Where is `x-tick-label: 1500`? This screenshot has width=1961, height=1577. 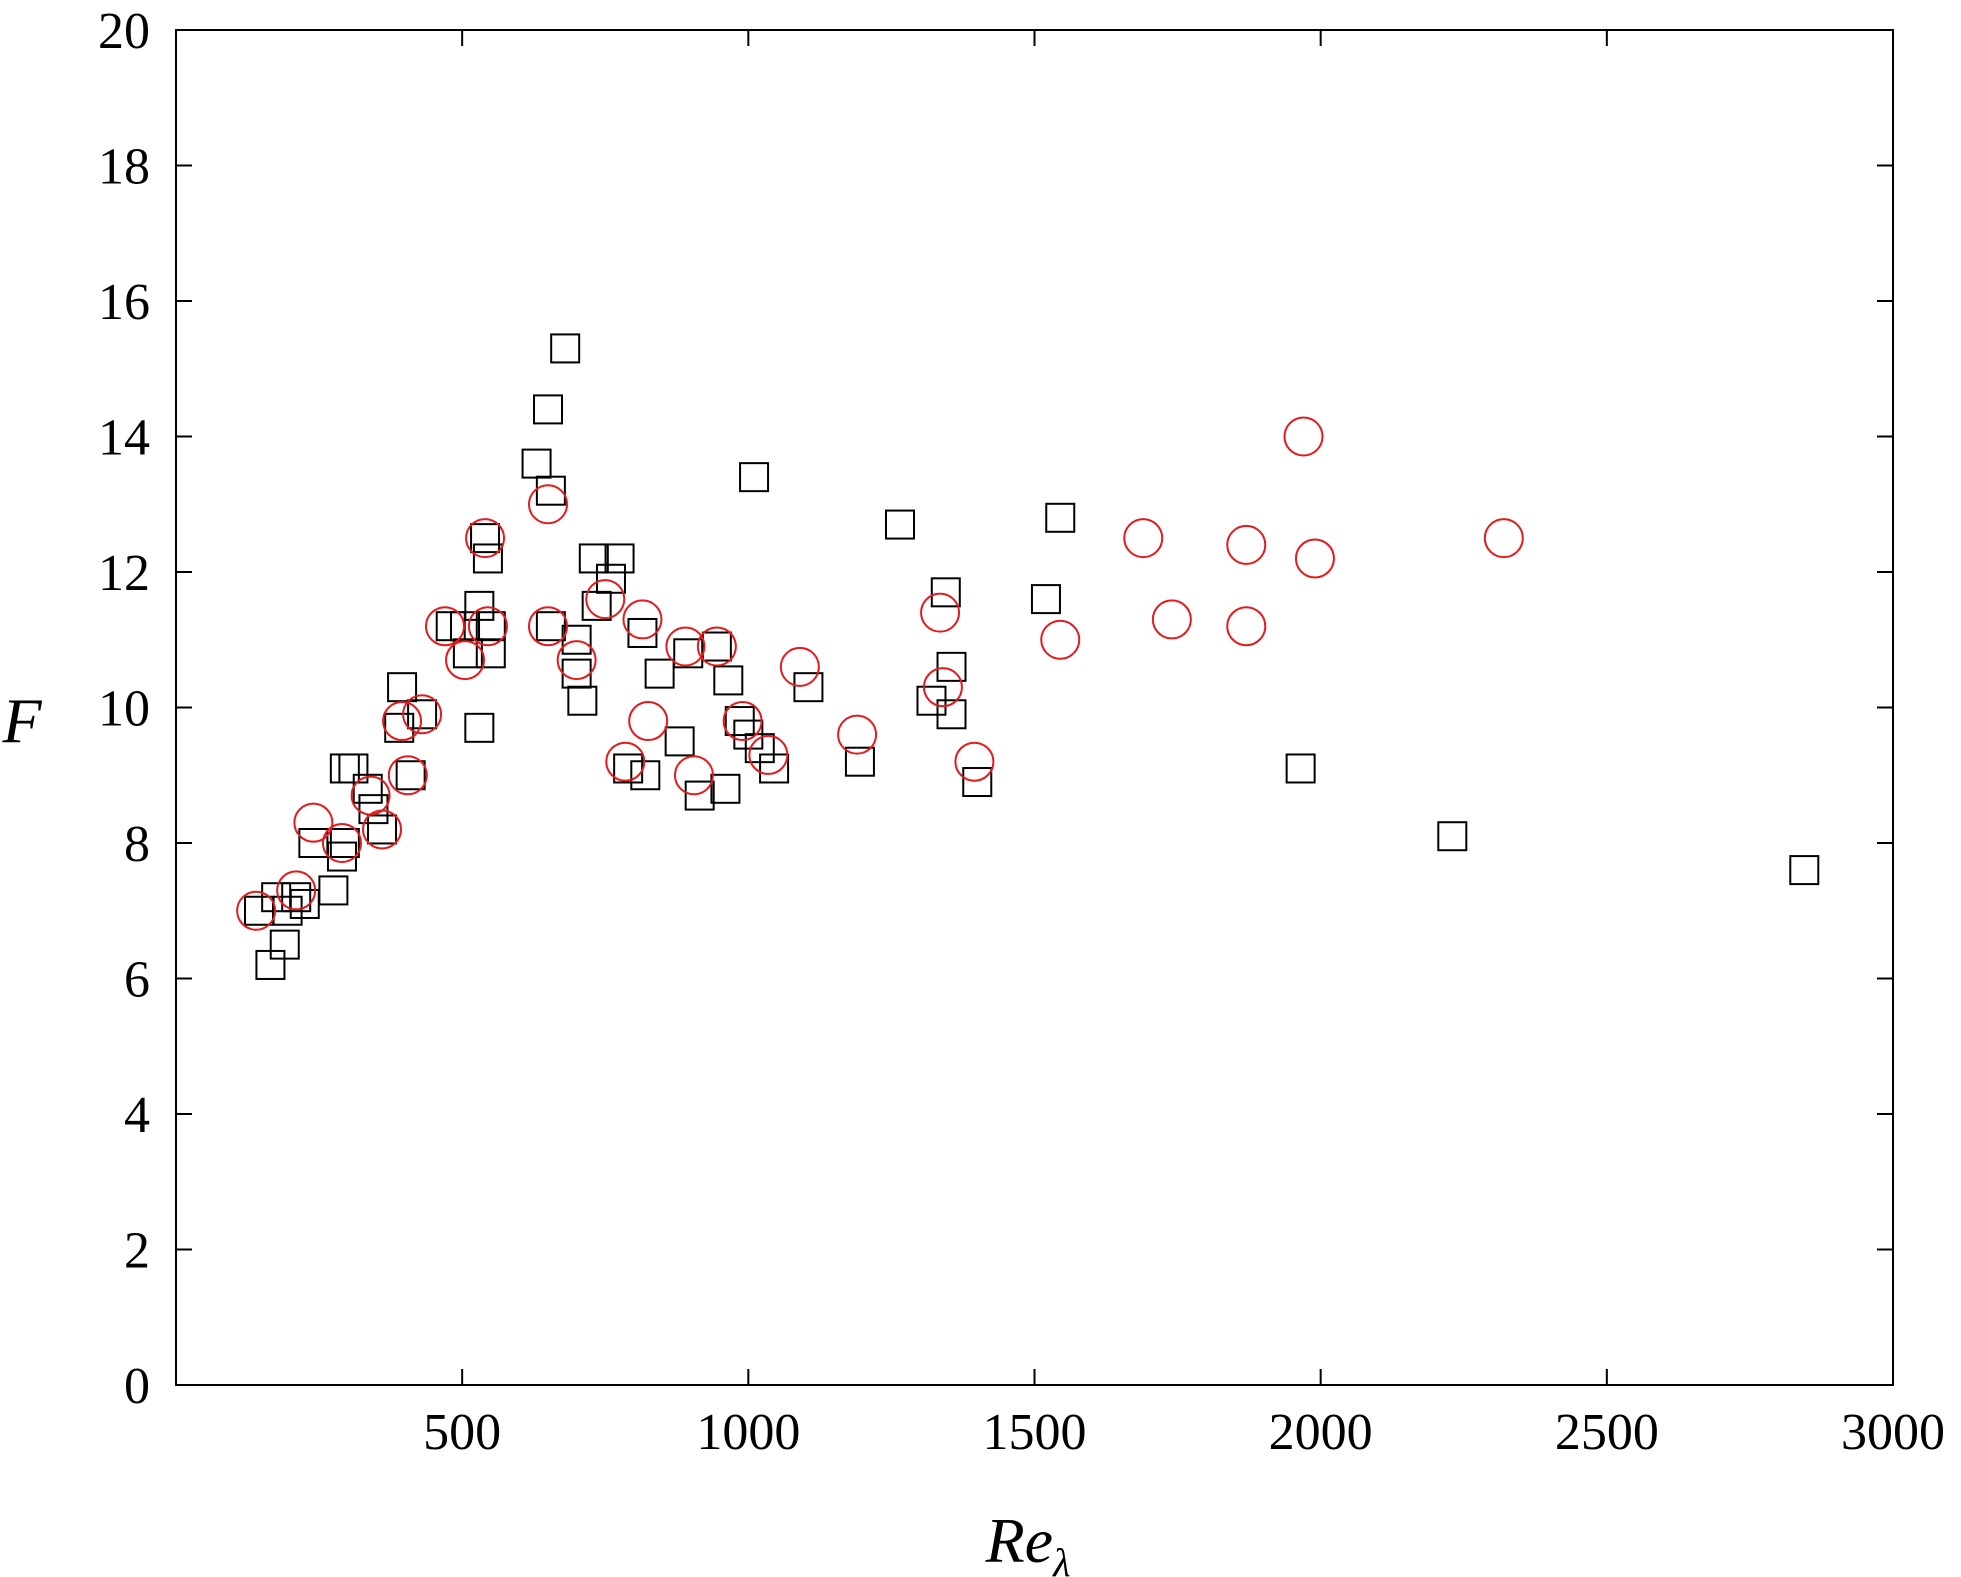 x-tick-label: 1500 is located at coordinates (1035, 1432).